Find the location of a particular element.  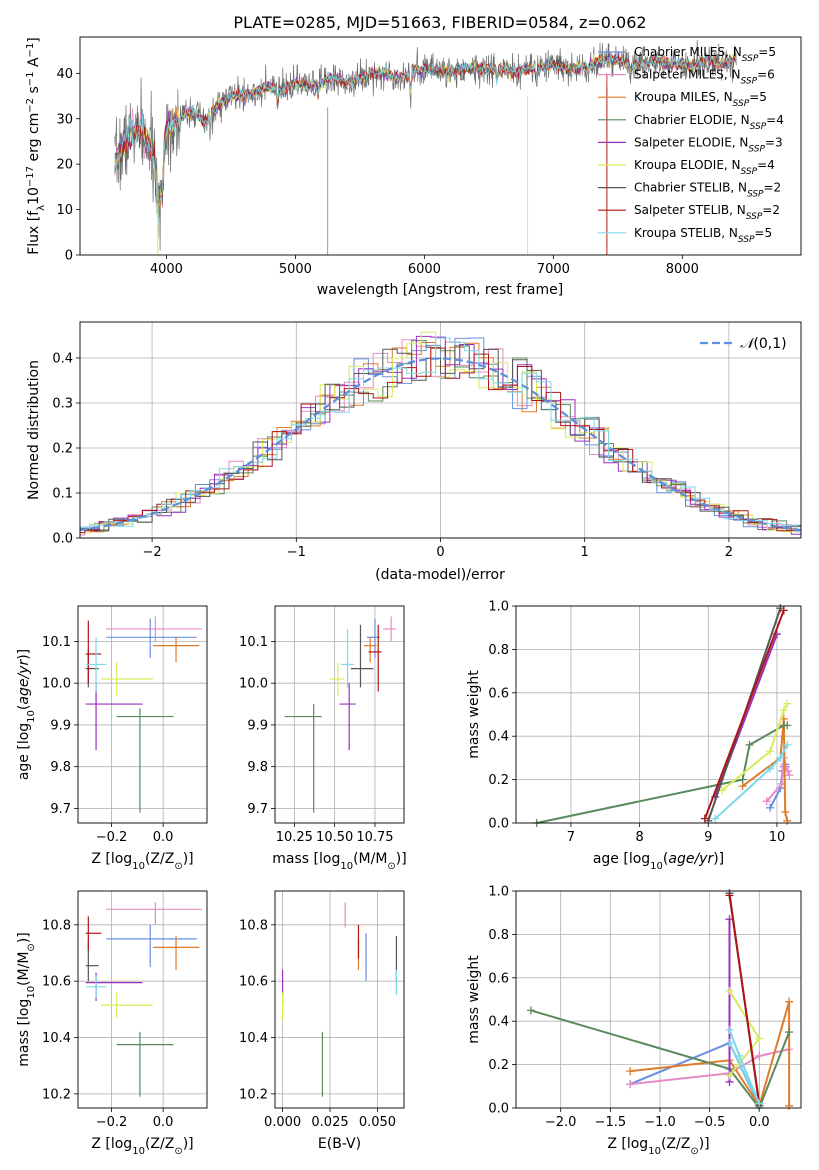

spectrum-xtick-label: 5000 is located at coordinates (295, 269).